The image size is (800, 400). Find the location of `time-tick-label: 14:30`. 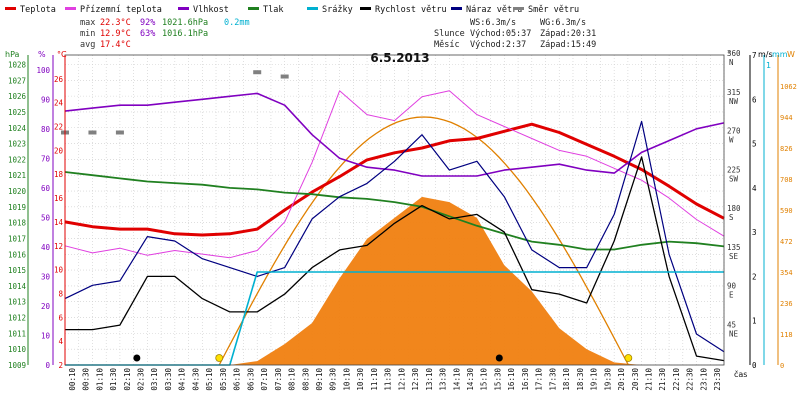

time-tick-label: 14:30 is located at coordinates (470, 379).